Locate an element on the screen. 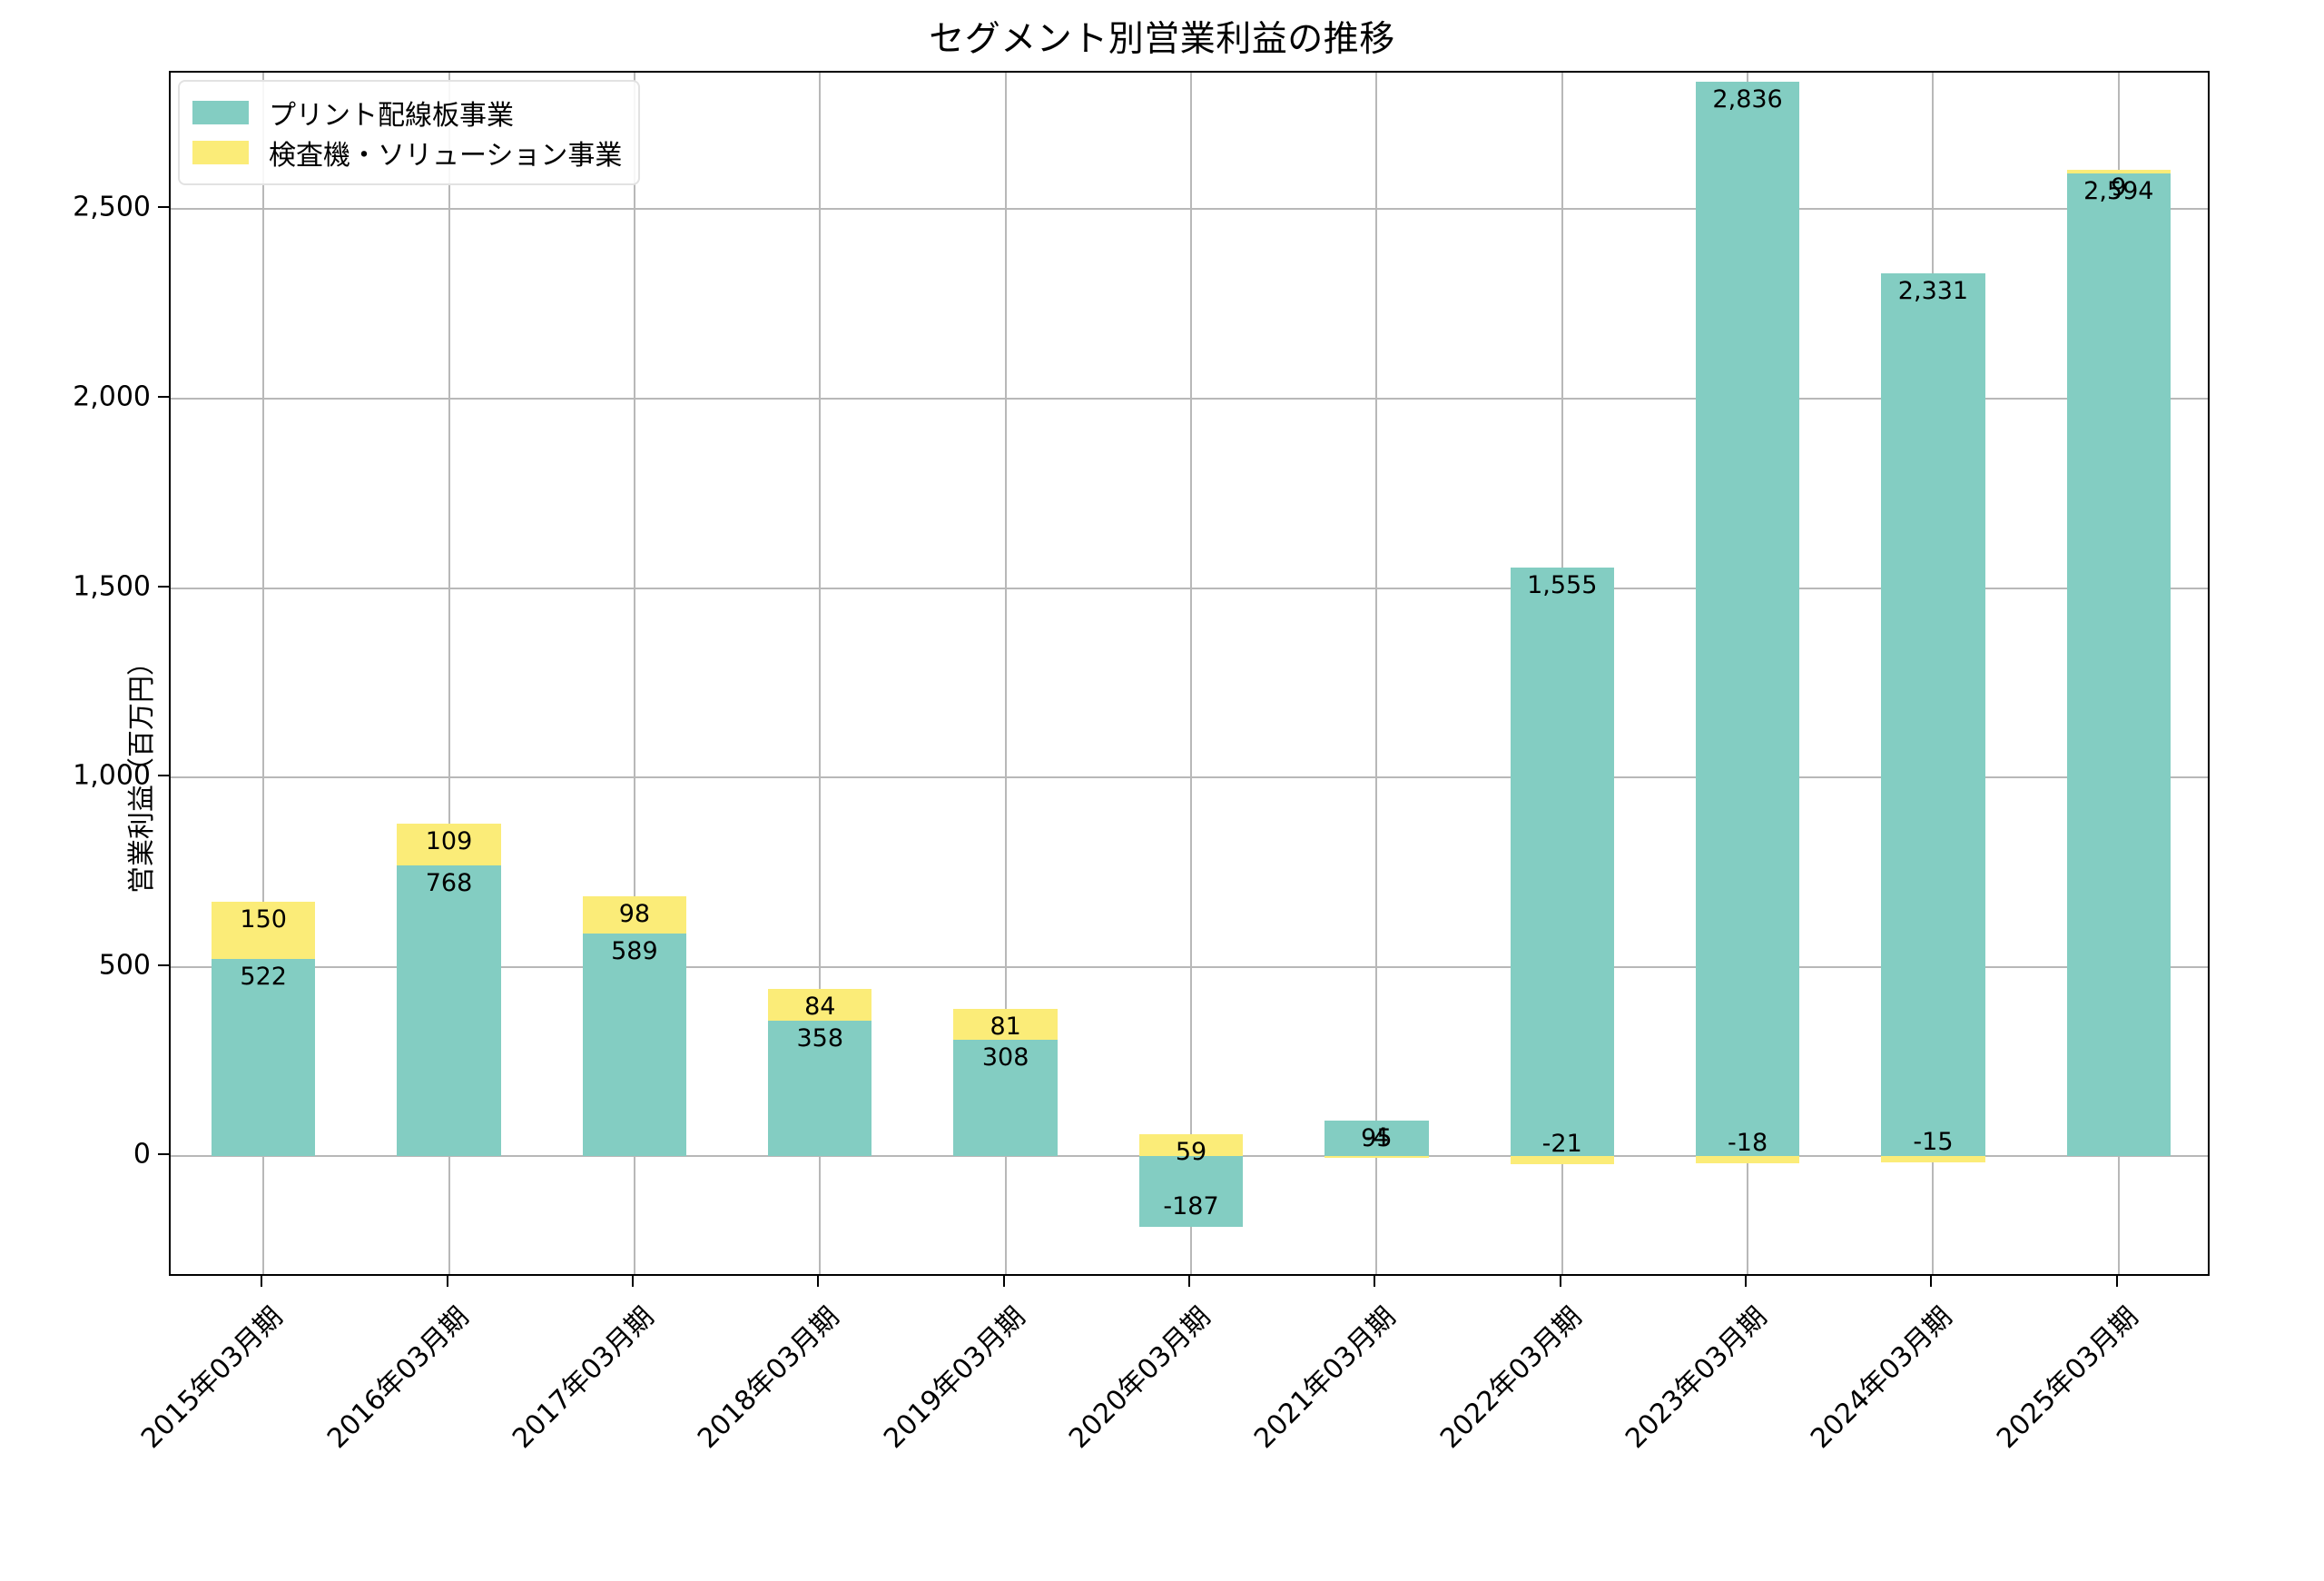 Image resolution: width=2324 pixels, height=1581 pixels. bar-value-label: 2,836 is located at coordinates (1747, 99).